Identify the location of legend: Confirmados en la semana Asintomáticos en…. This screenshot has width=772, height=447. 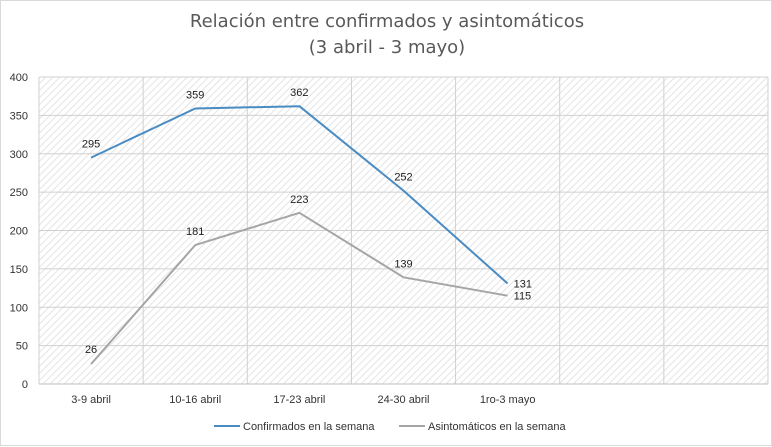
(390, 427).